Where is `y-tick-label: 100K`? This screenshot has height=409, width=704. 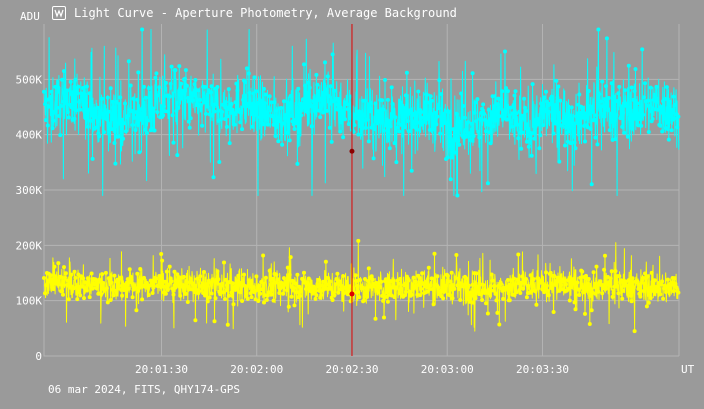
y-tick-label: 100K is located at coordinates (29, 301).